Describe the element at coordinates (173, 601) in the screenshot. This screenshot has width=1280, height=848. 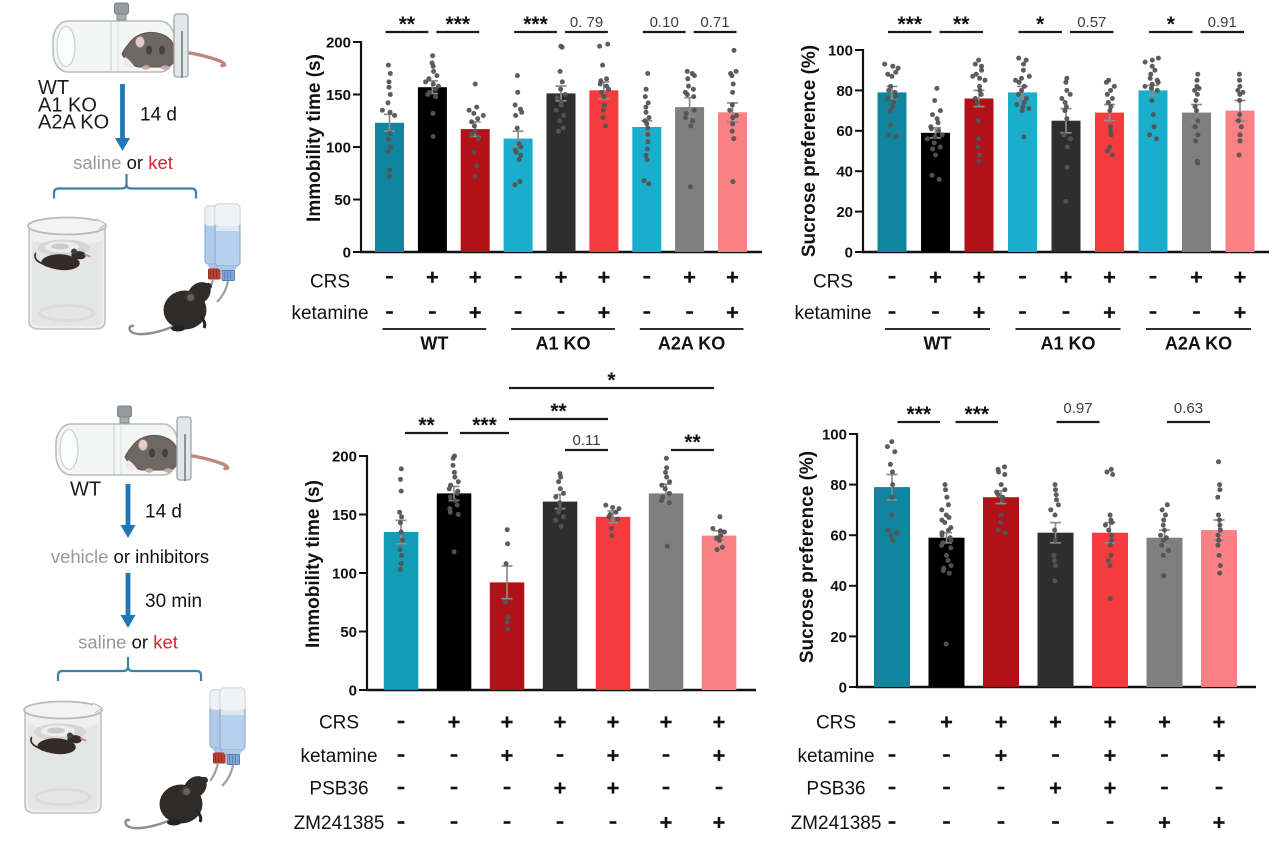
I see `svg-text: 30 min` at that location.